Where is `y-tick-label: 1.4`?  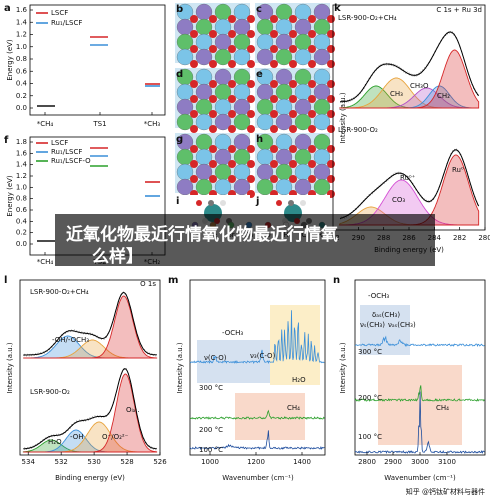 y-tick-label: 1.4 is located at coordinates (22, 22).